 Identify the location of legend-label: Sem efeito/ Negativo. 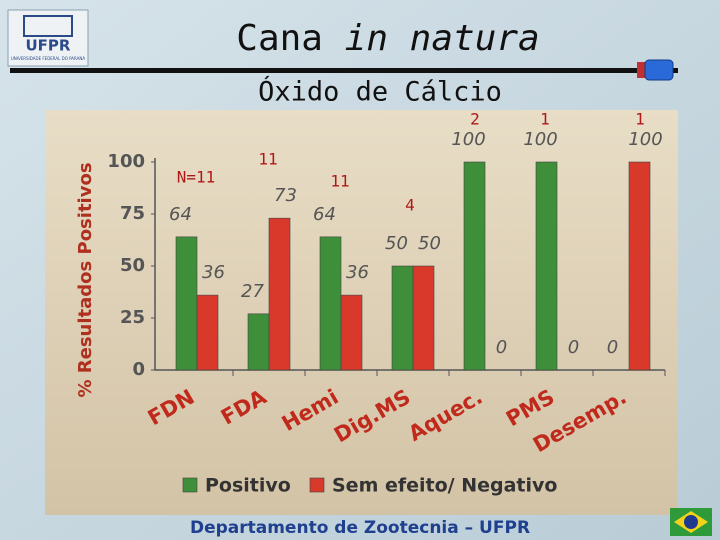
(444, 486).